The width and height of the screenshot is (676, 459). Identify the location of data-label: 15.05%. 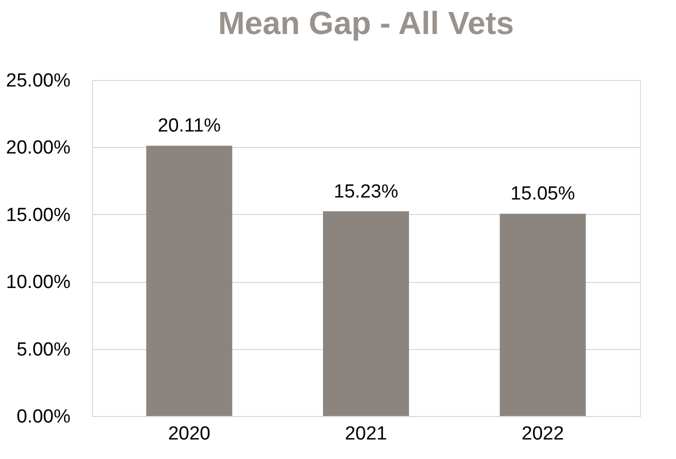
(543, 194).